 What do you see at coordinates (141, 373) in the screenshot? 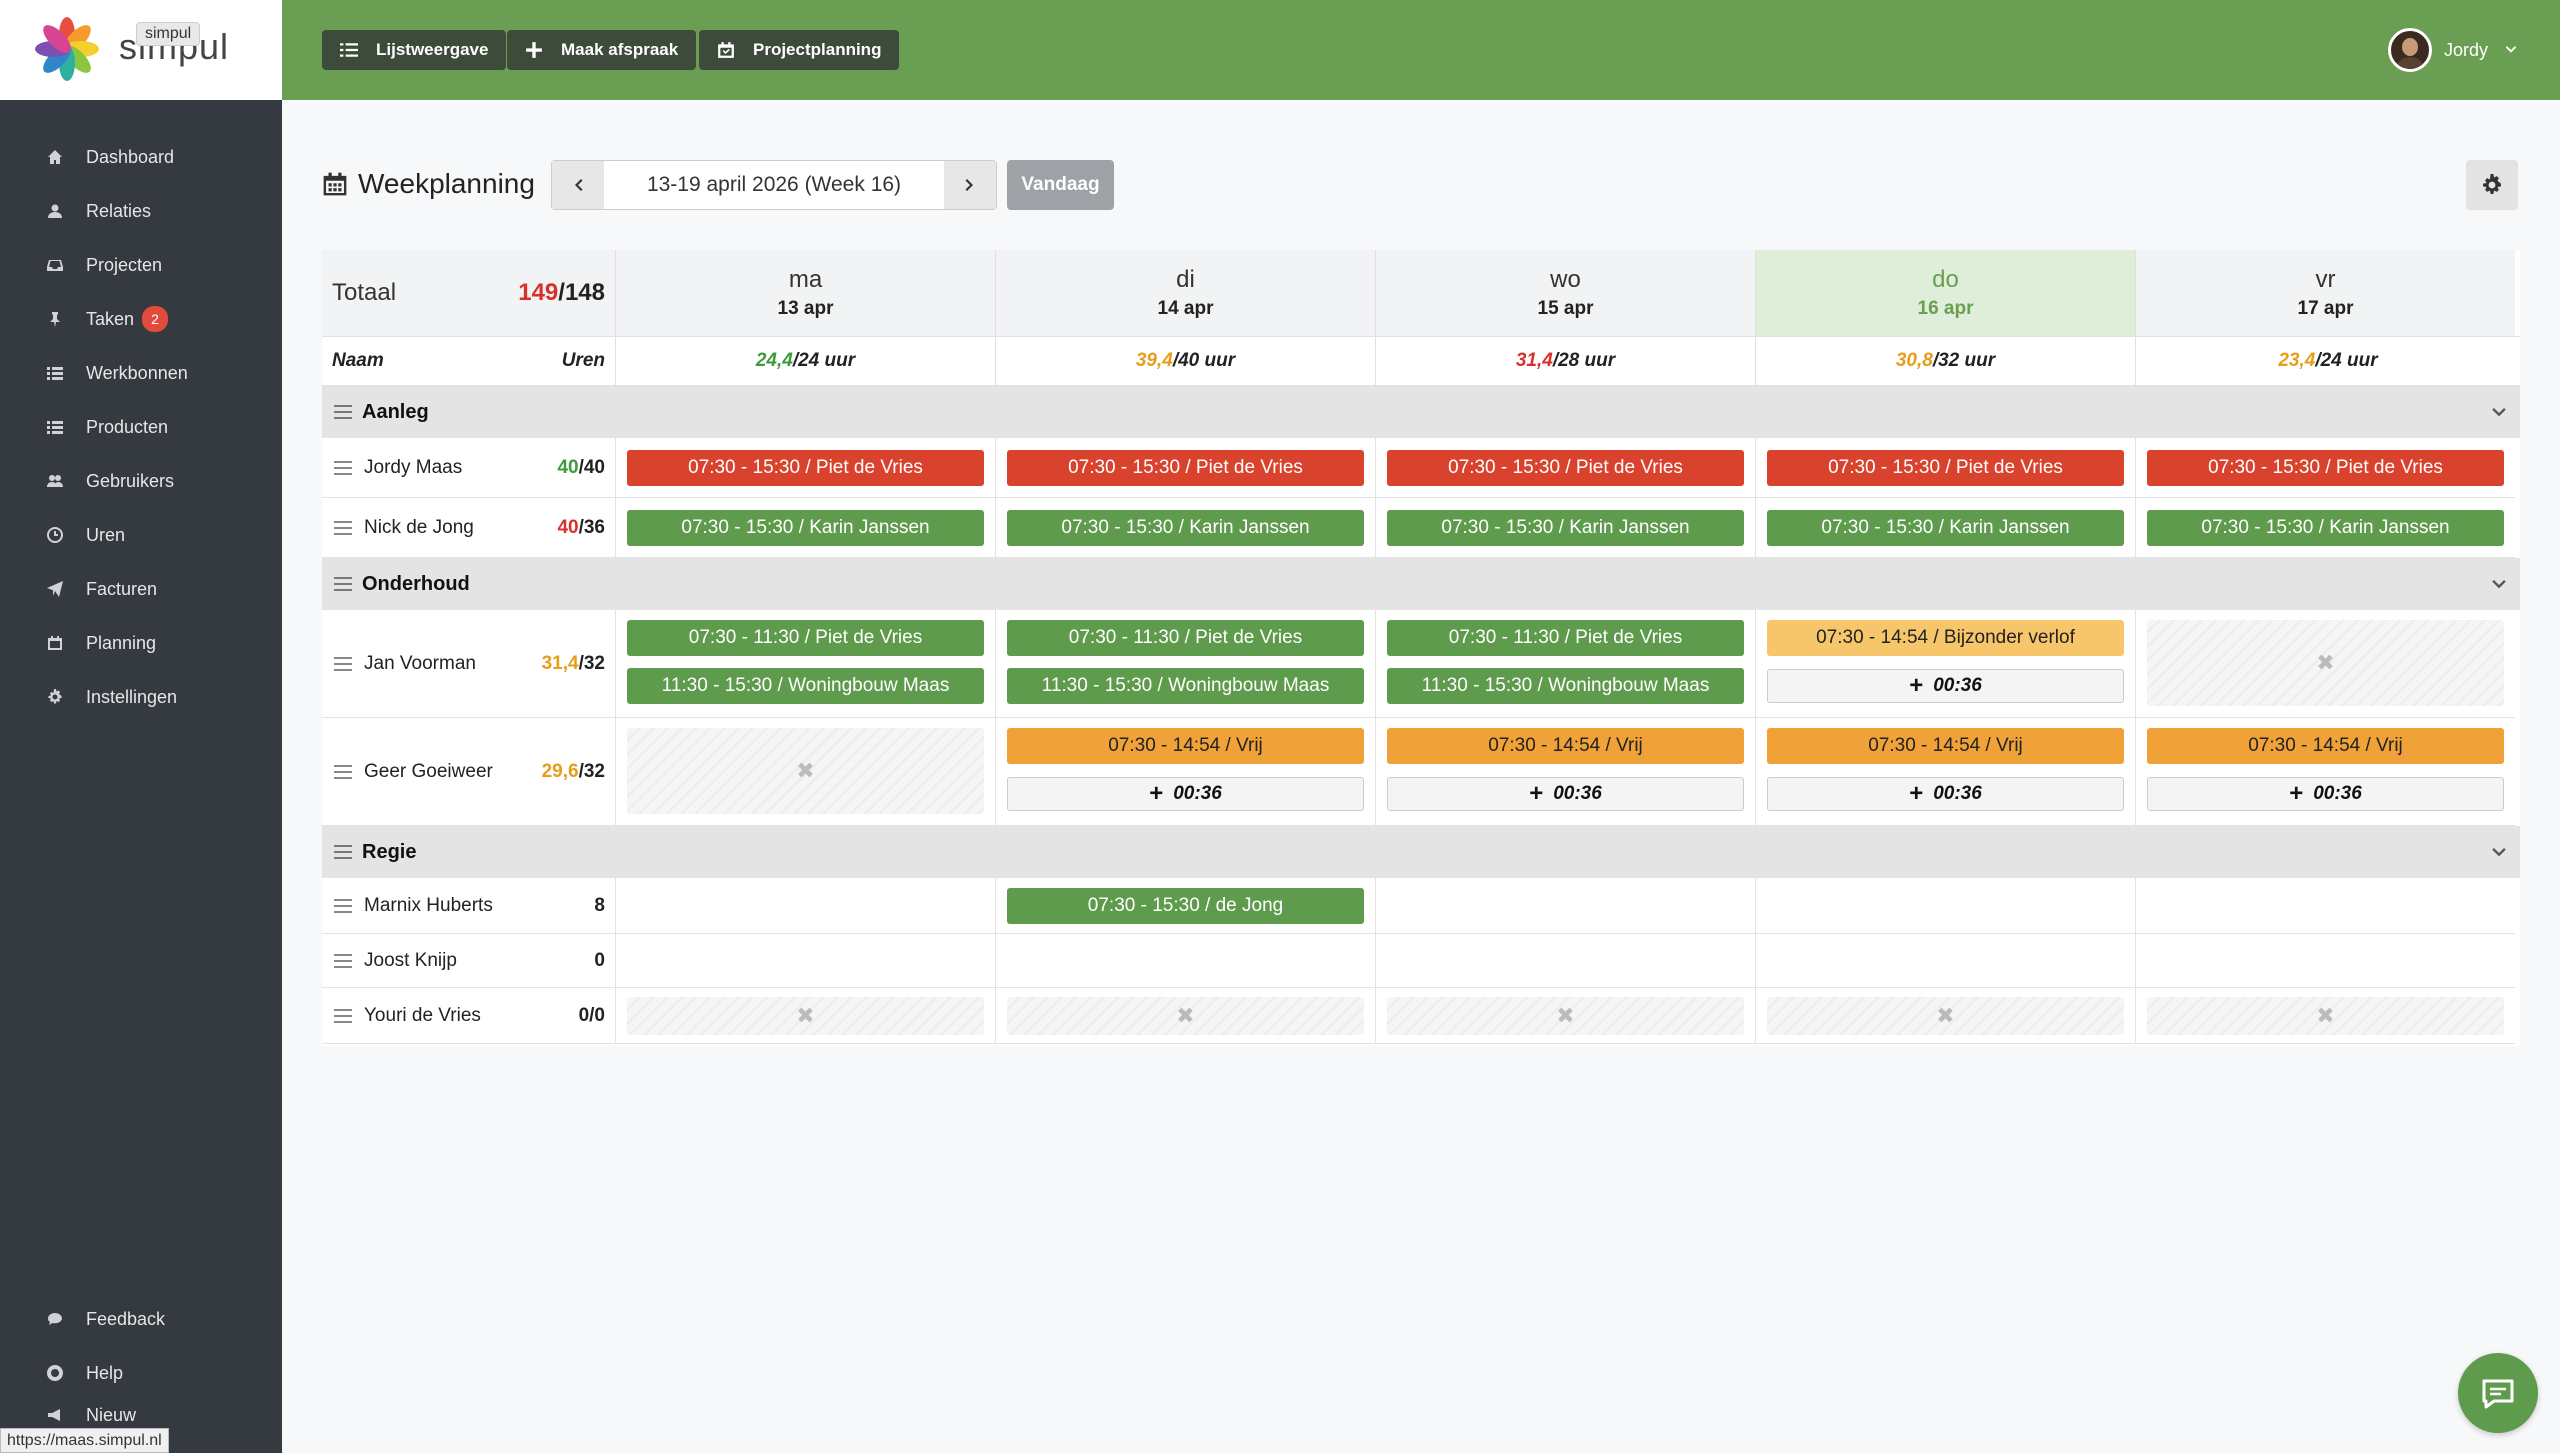
I see `sidebar-item-werkbonnen: Werkbonnen` at bounding box center [141, 373].